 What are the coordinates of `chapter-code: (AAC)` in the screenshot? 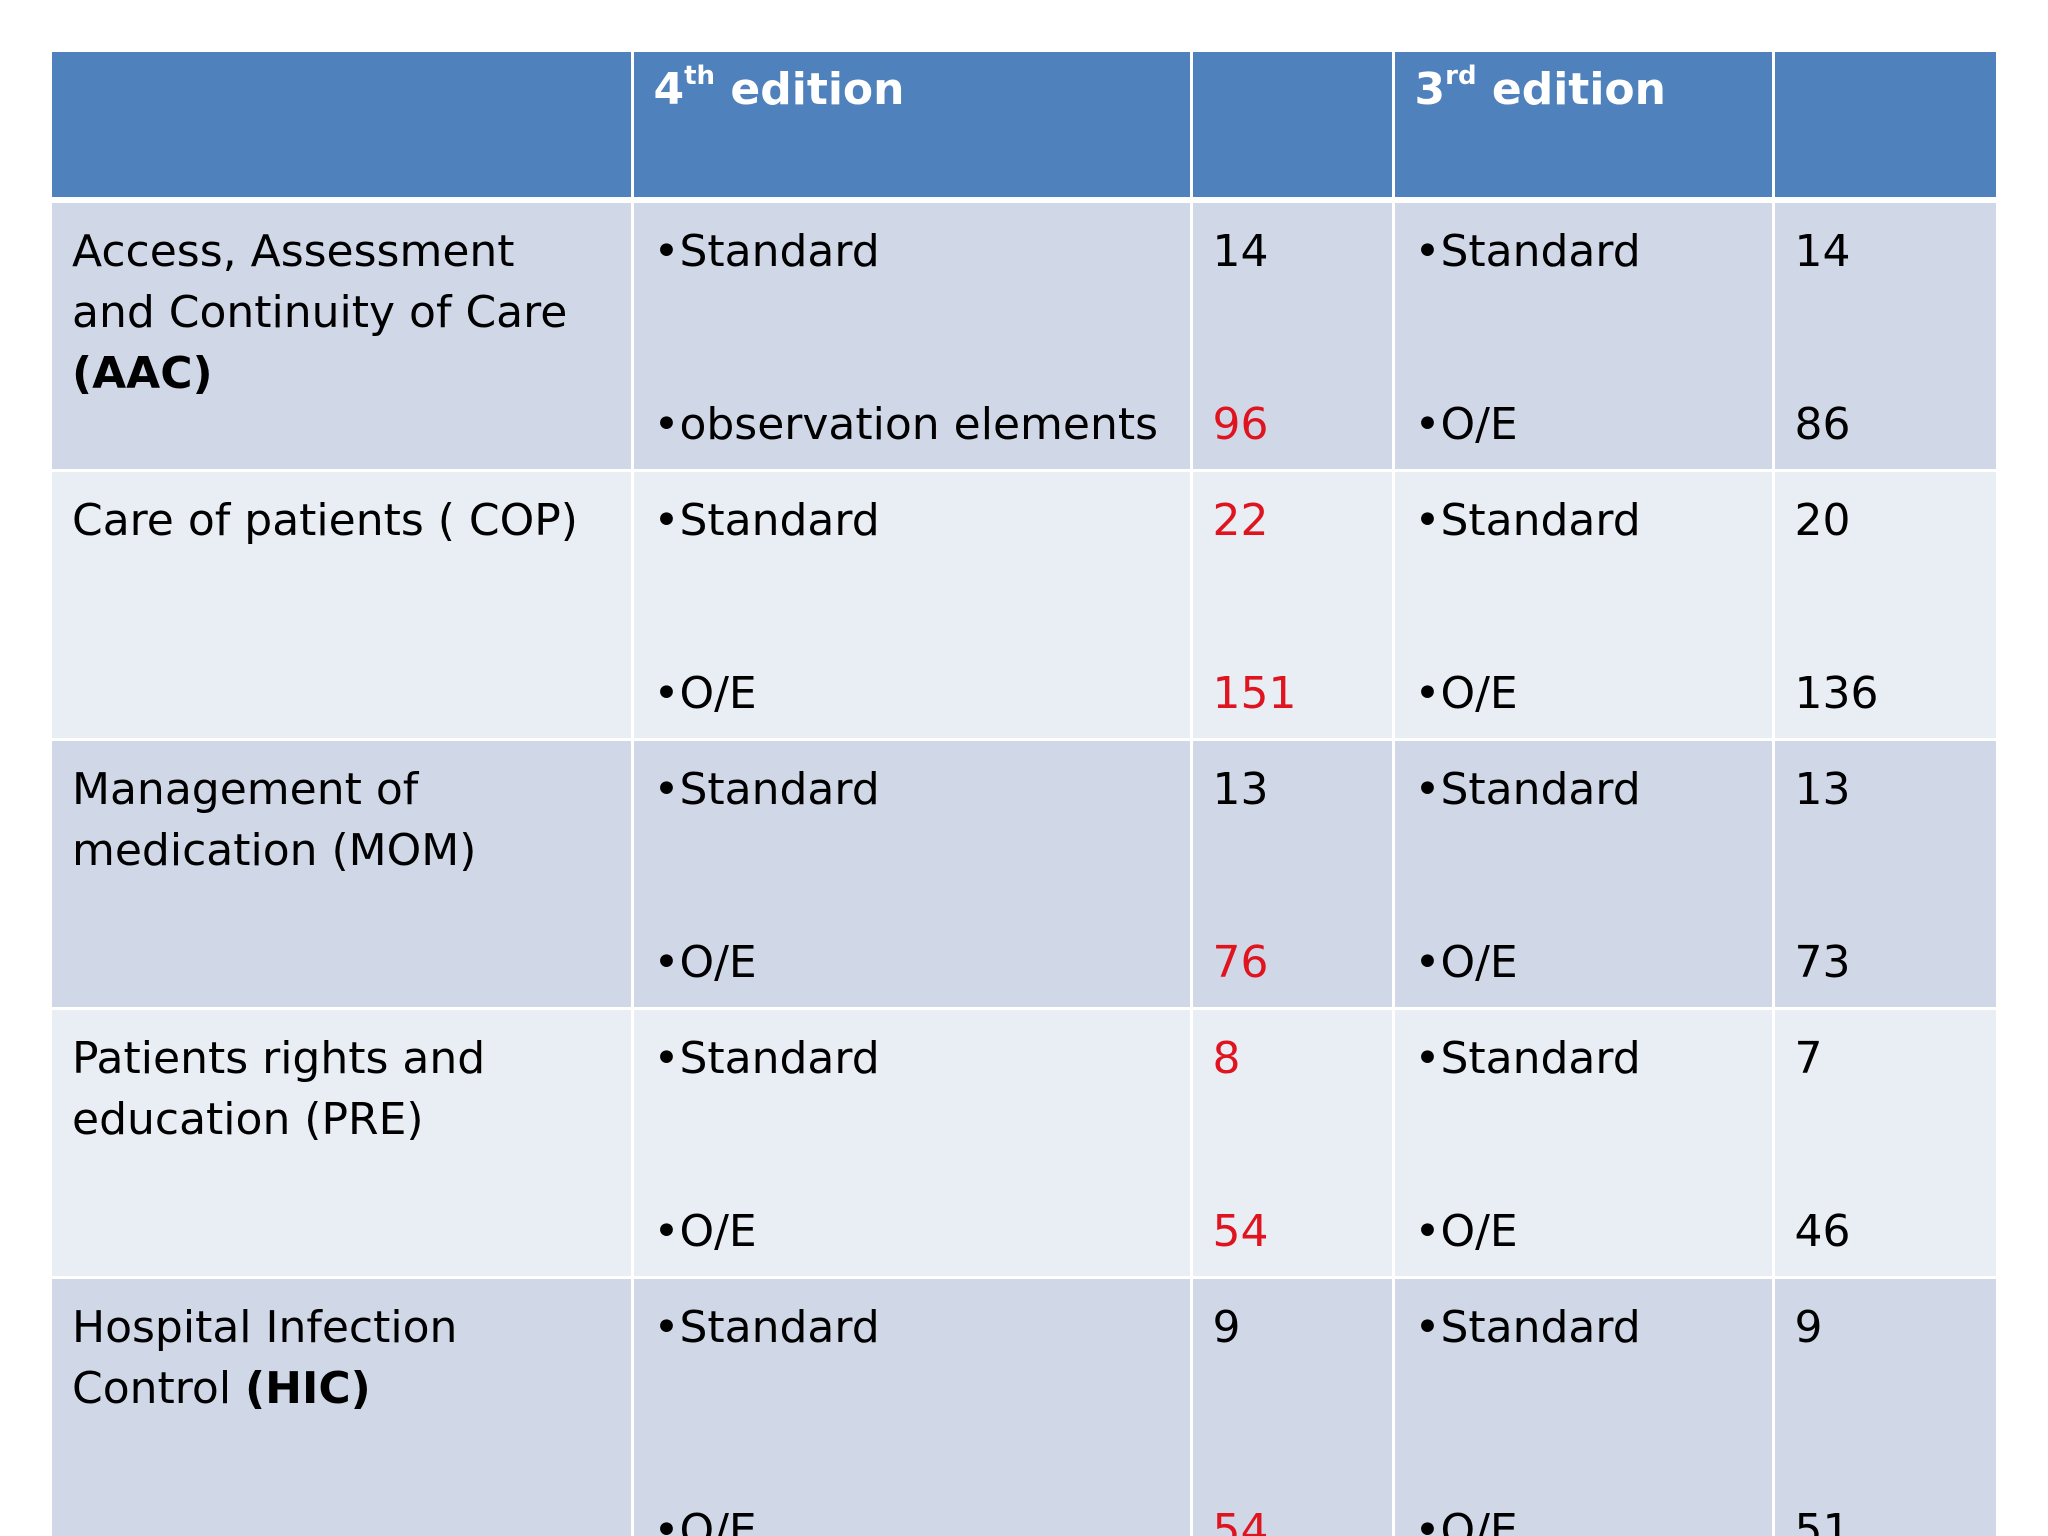 It's located at (142, 373).